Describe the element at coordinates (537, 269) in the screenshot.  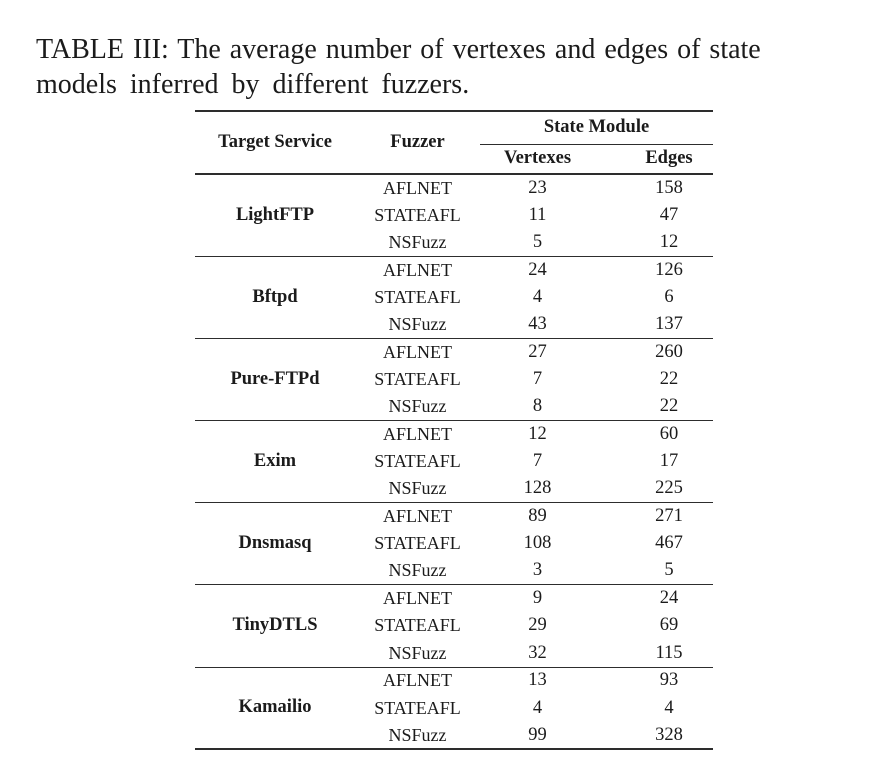
I see `vertexes-cell: 24` at that location.